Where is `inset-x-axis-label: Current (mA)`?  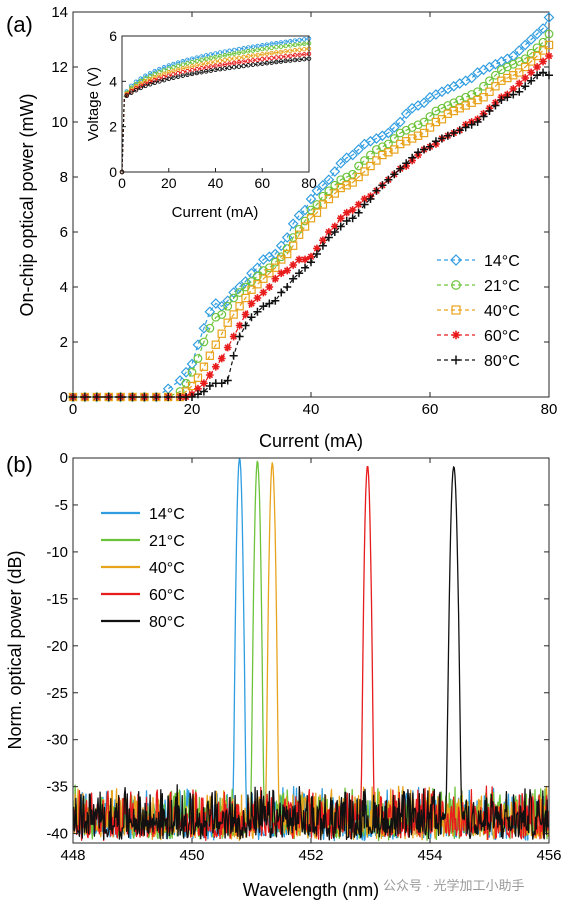
inset-x-axis-label: Current (mA) is located at coordinates (215, 212).